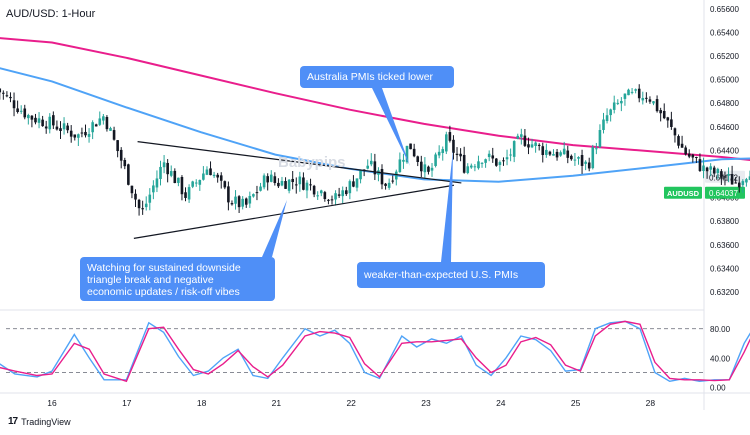 The height and width of the screenshot is (435, 750). I want to click on callout-watching-line-1: Watching for sustained downside, so click(164, 268).